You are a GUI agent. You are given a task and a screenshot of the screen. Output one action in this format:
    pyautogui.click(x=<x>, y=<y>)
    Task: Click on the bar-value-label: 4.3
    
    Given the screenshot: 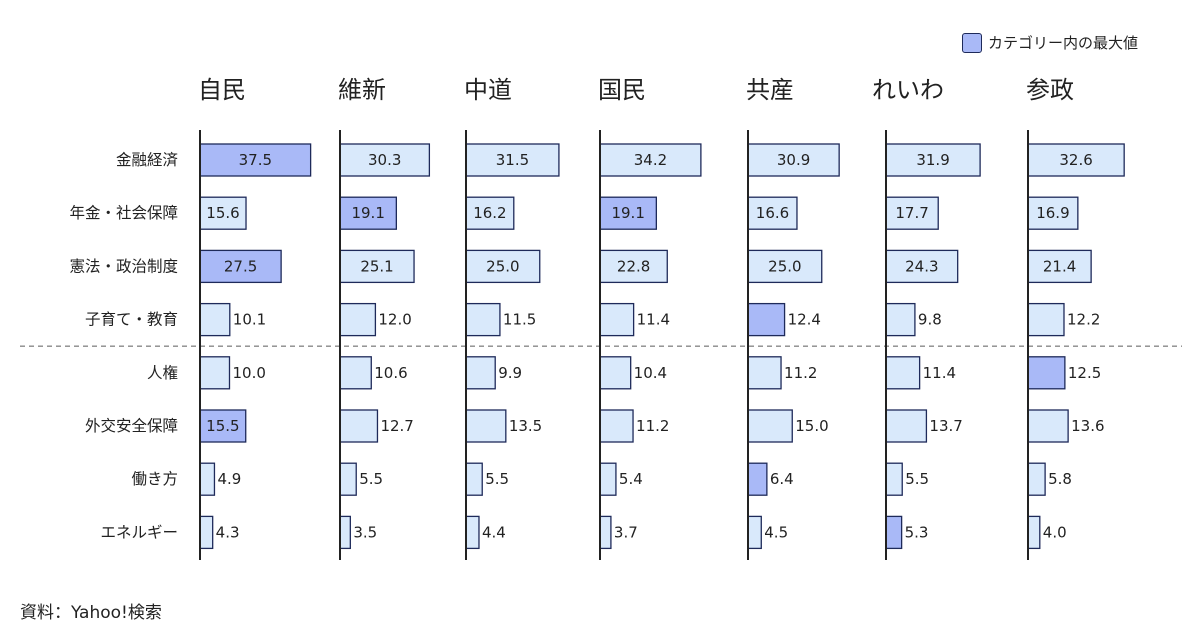 What is the action you would take?
    pyautogui.click(x=228, y=532)
    